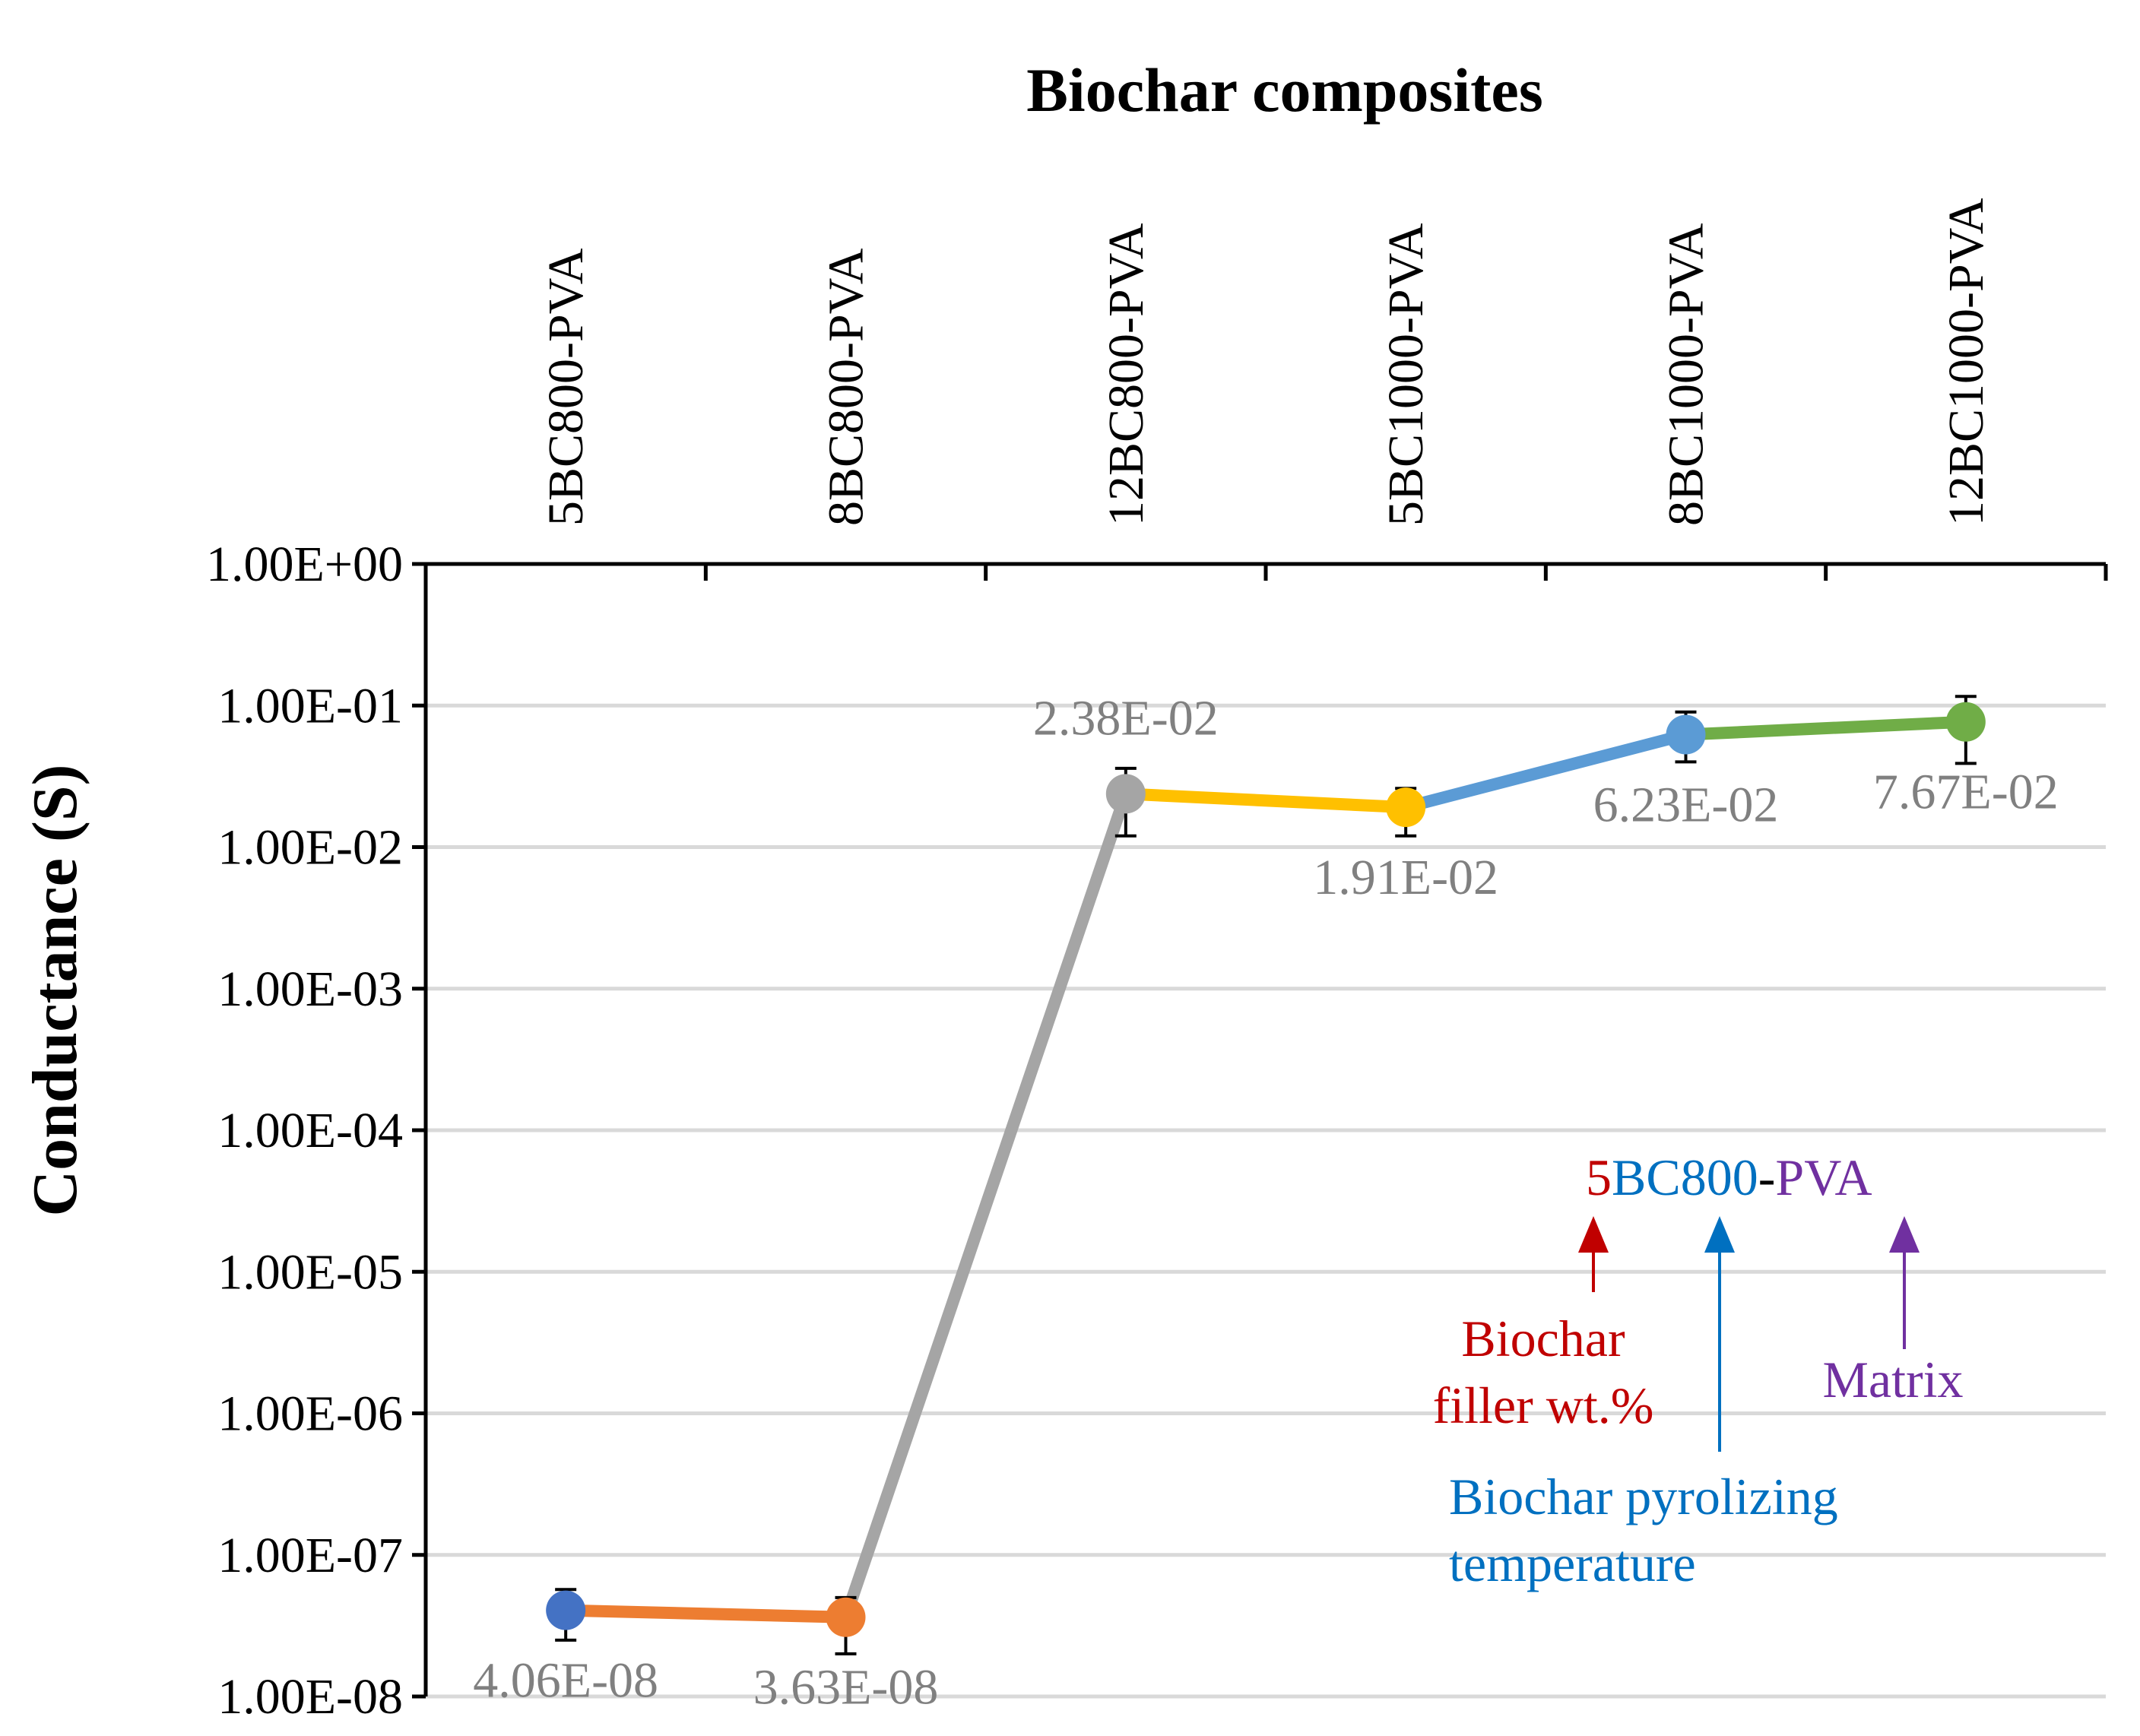 The width and height of the screenshot is (2140, 1736). I want to click on temperature-label-line-1: Biochar pyrolizing, so click(1643, 1496).